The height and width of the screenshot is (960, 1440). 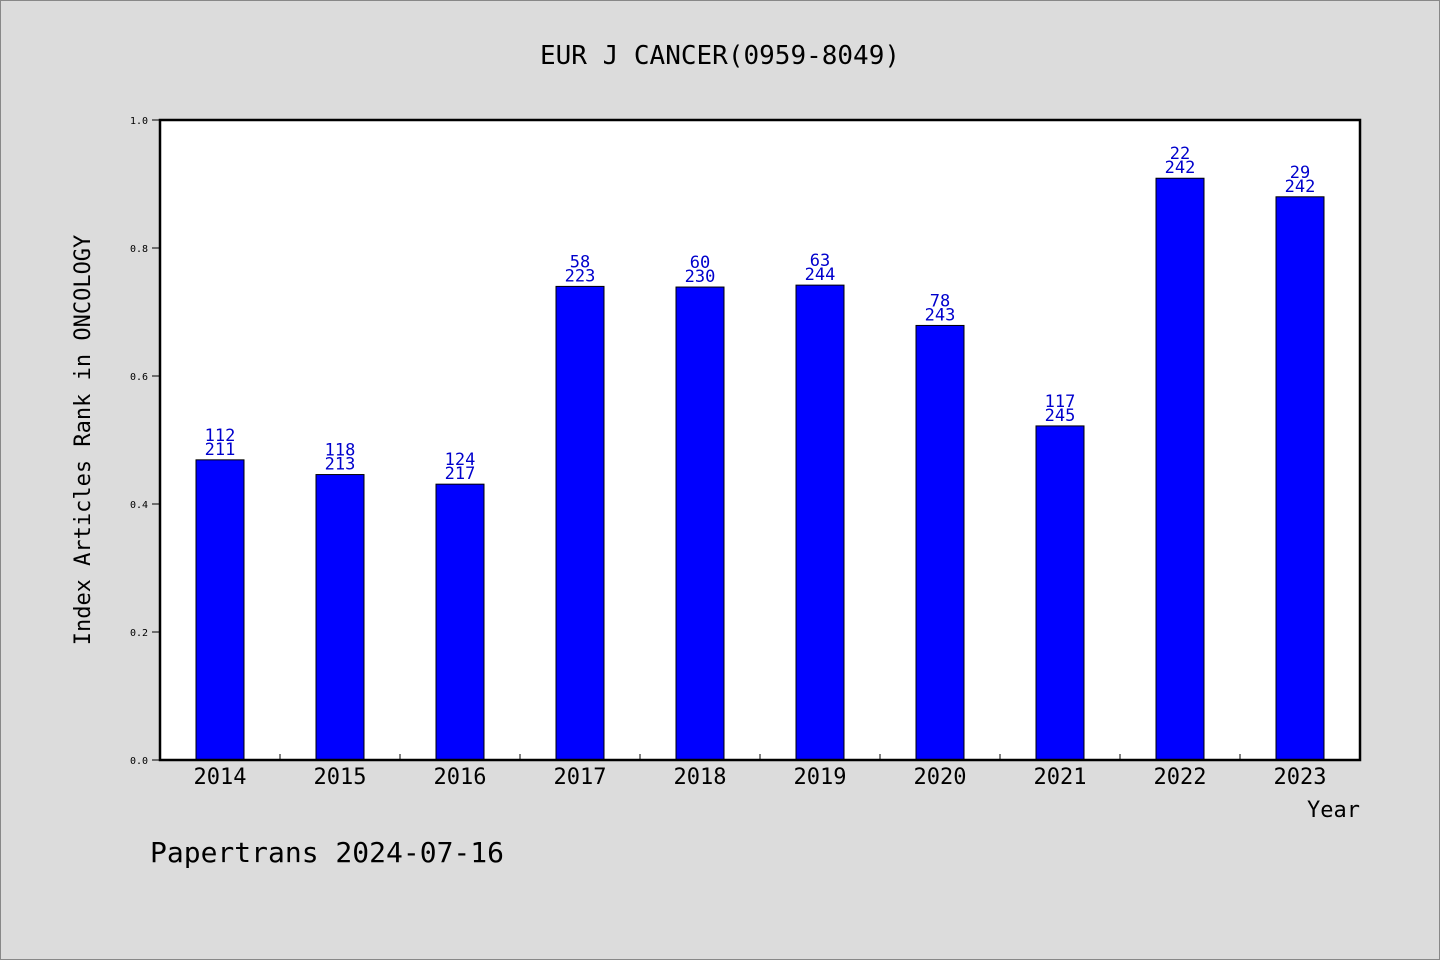 I want to click on x-tick-label: 2016, so click(x=460, y=777).